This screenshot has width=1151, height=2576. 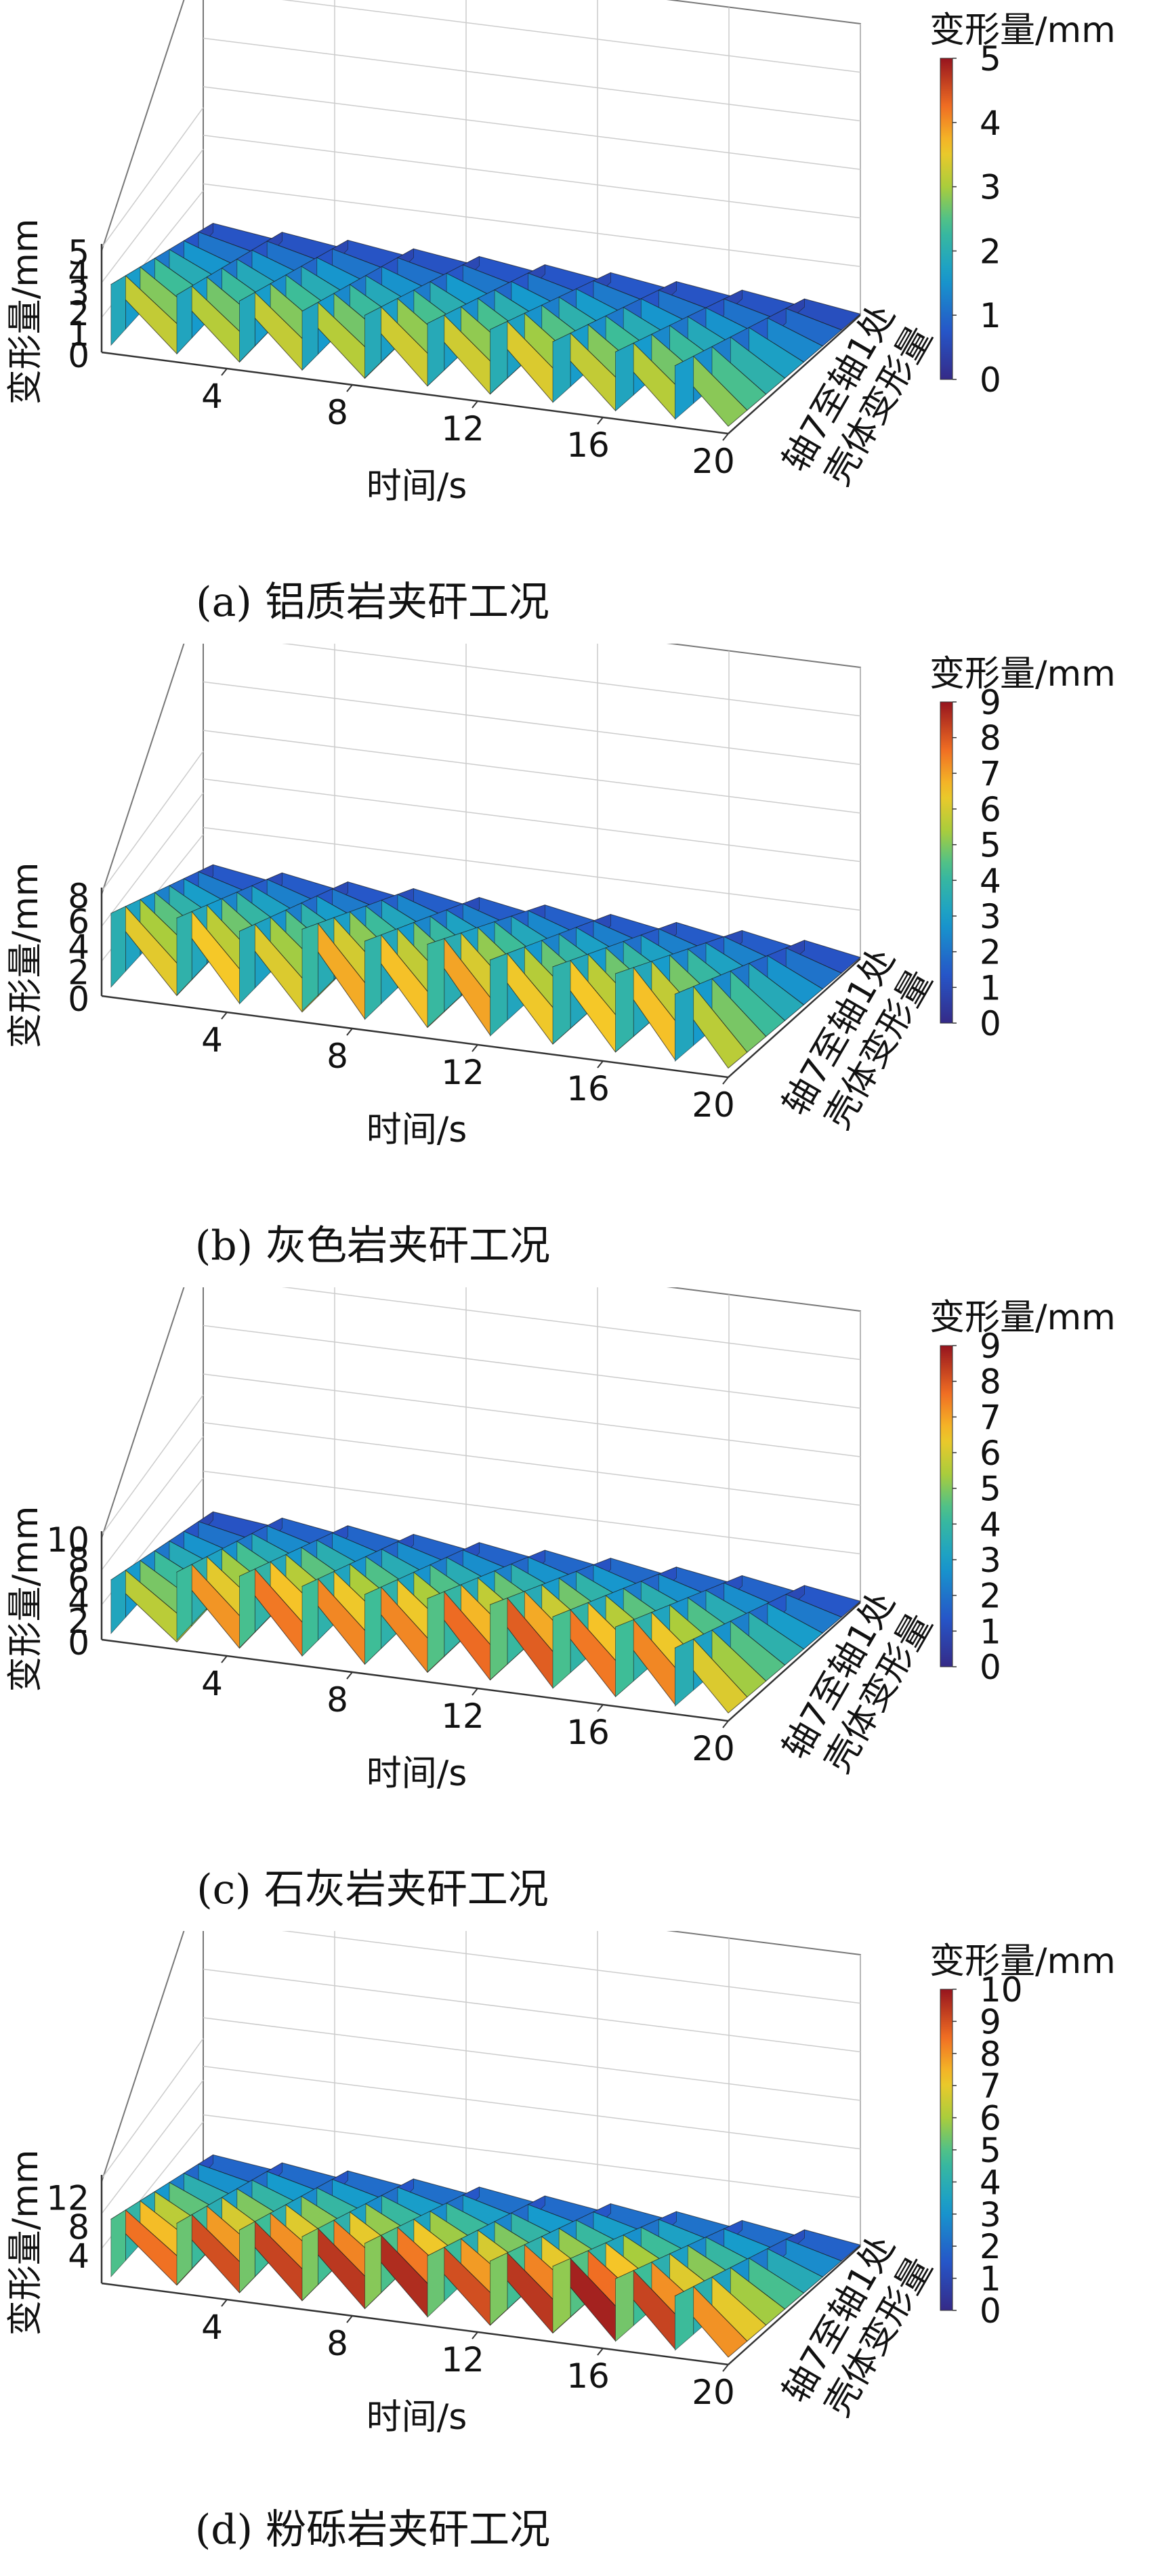 What do you see at coordinates (78, 252) in the screenshot?
I see `z-tick-label: 5` at bounding box center [78, 252].